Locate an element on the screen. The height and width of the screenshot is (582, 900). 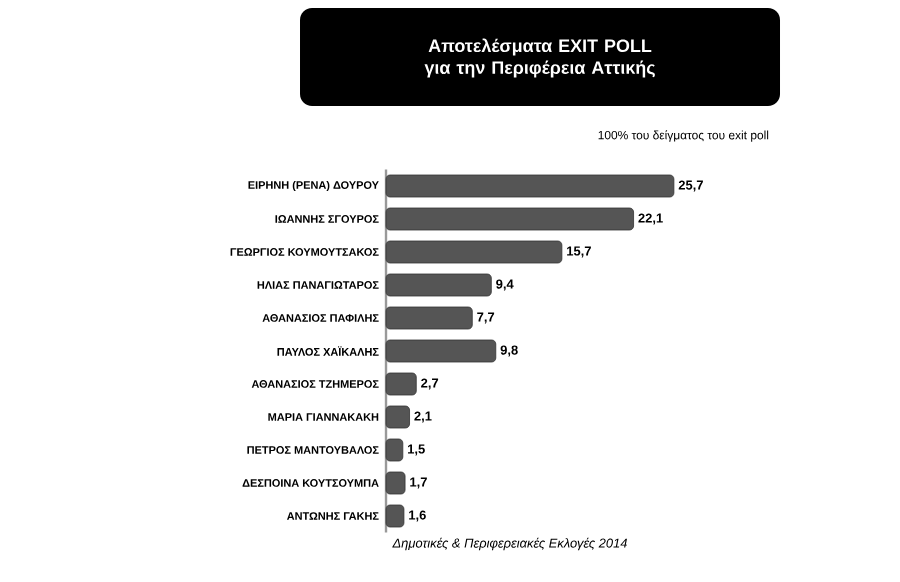
chart-title: Αποτελέσματα EXIT POLL για την Περιφέρεια Αττικής is located at coordinates (539, 58).